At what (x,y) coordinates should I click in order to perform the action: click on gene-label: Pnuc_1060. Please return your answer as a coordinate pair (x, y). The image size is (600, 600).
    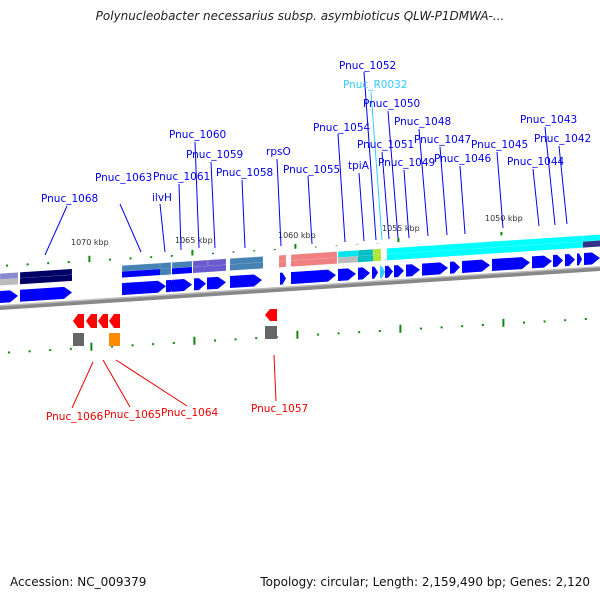
    Looking at the image, I should click on (197, 135).